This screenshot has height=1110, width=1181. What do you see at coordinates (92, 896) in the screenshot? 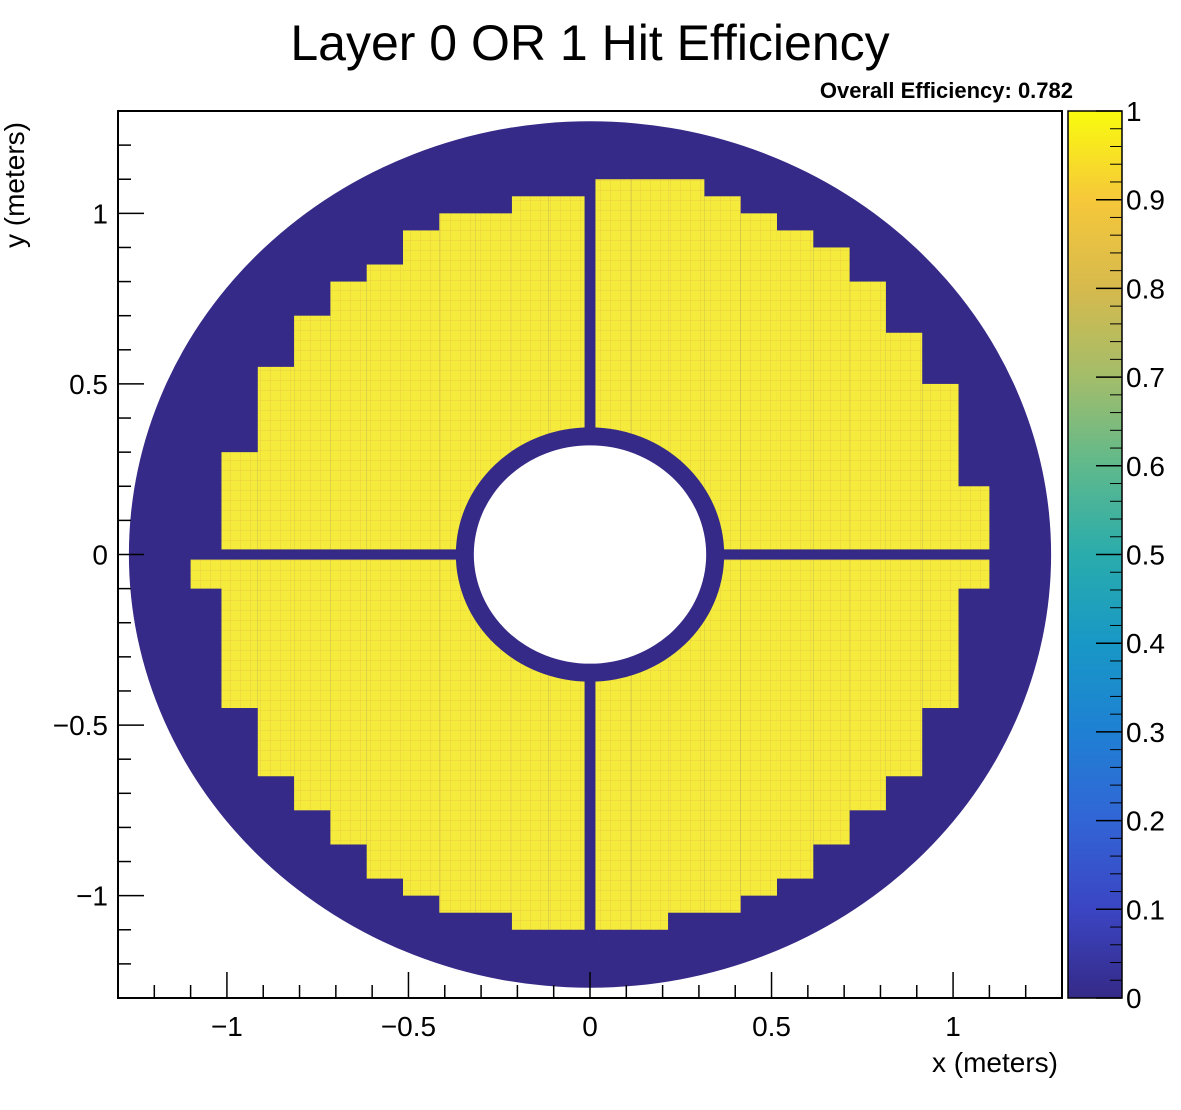
I see `y-tick-label: −1` at bounding box center [92, 896].